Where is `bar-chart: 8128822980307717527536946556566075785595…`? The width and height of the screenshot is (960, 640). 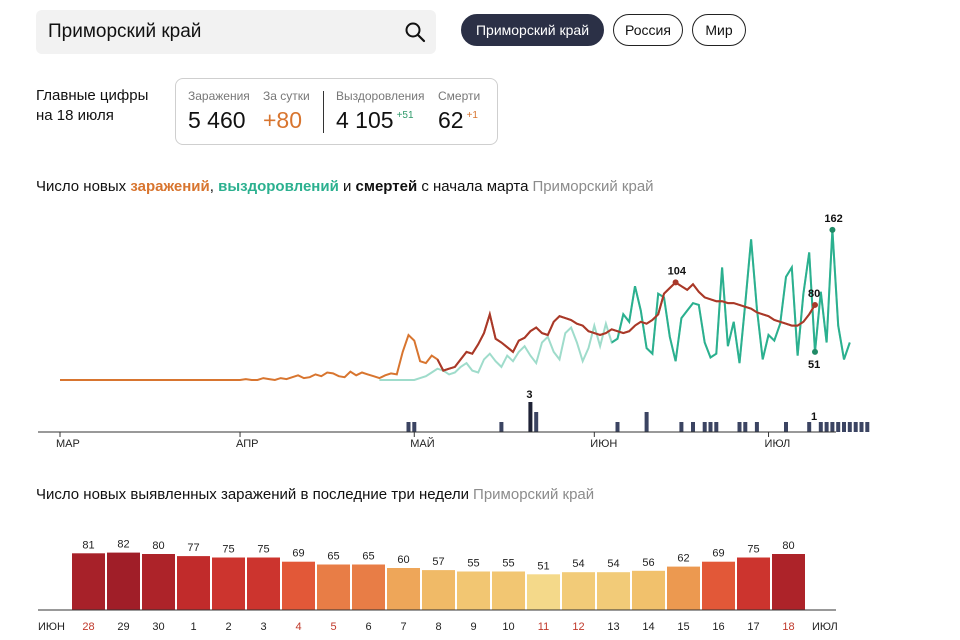 bar-chart: 8128822980307717527536946556566075785595… is located at coordinates (438, 586).